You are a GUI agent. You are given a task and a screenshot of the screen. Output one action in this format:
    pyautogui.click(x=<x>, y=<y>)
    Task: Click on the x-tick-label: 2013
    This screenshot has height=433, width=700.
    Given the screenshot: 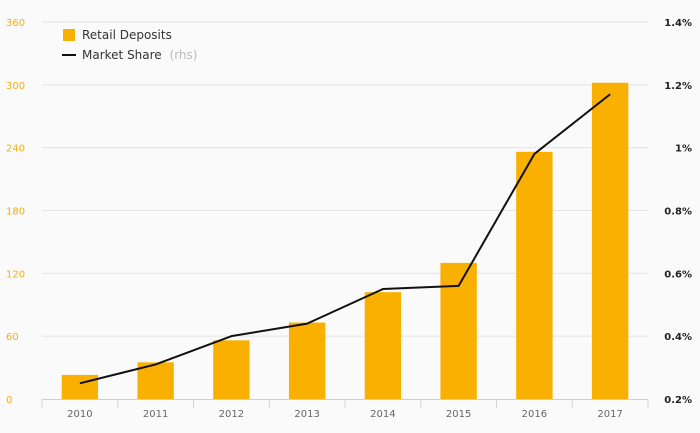 What is the action you would take?
    pyautogui.click(x=306, y=414)
    